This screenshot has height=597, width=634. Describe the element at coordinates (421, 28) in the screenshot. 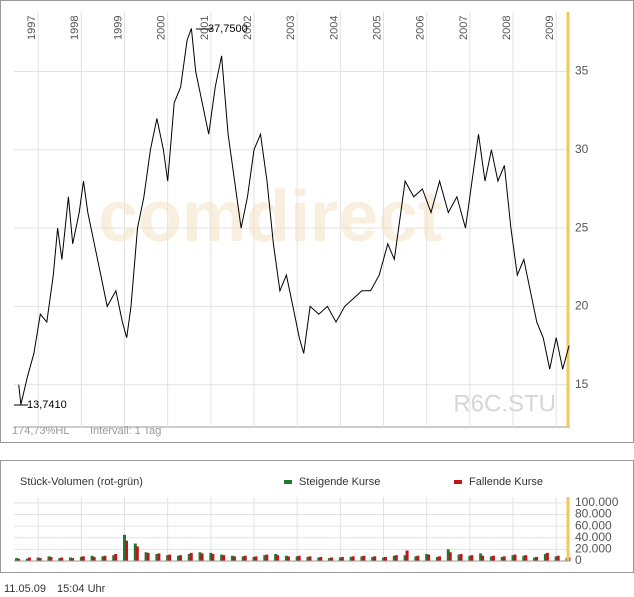

I see `x-tick-label: 2006` at that location.